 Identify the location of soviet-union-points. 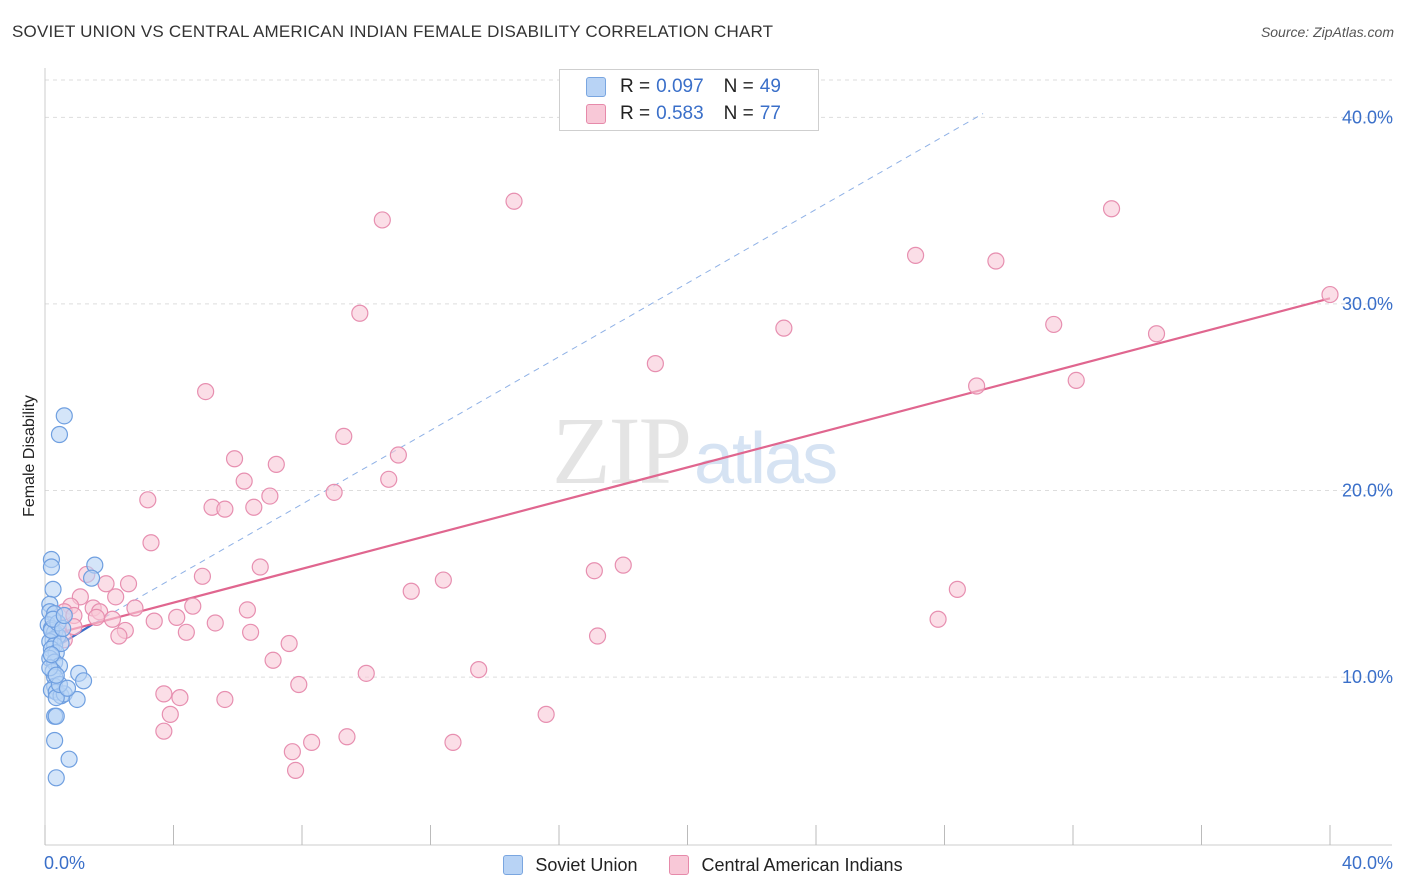
(71, 597).